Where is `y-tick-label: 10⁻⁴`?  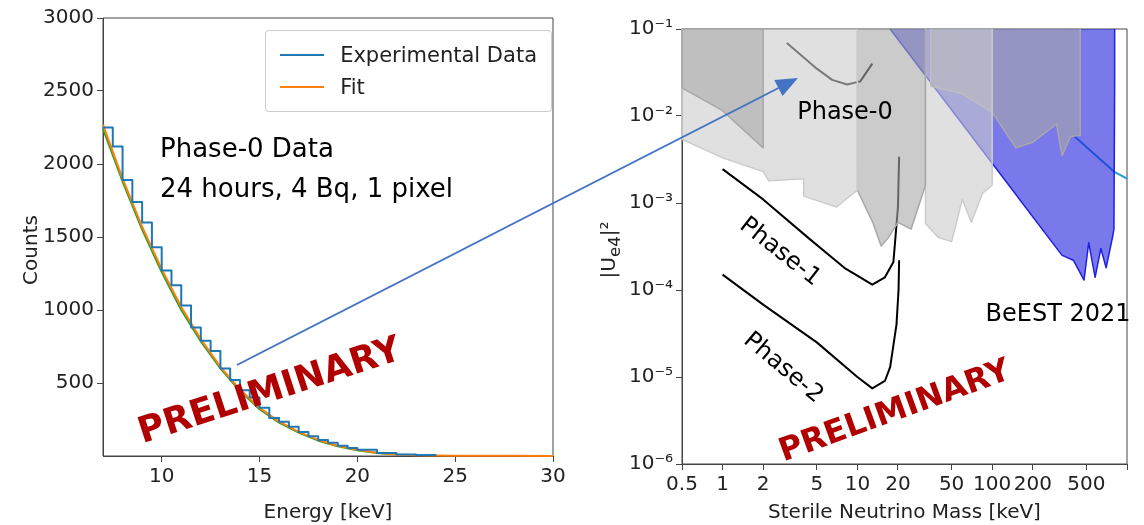 y-tick-label: 10⁻⁴ is located at coordinates (650, 288).